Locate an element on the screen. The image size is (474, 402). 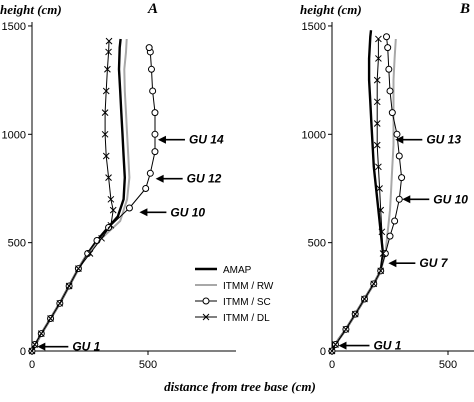
legend-label-itmm-dl: ITMM / DL is located at coordinates (246, 318).